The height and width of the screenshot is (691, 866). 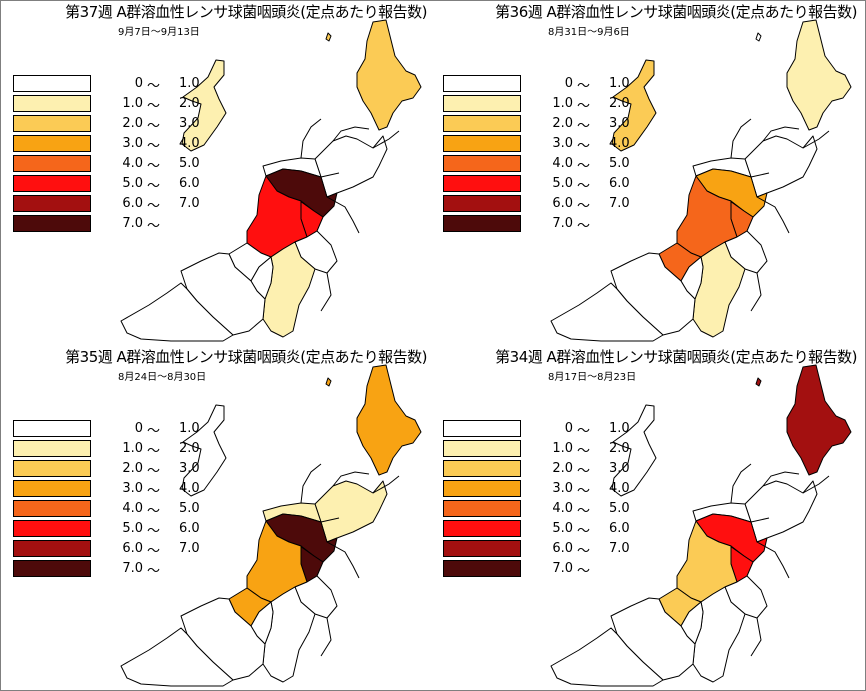 What do you see at coordinates (781, 511) in the screenshot?
I see `region-shibata` at bounding box center [781, 511].